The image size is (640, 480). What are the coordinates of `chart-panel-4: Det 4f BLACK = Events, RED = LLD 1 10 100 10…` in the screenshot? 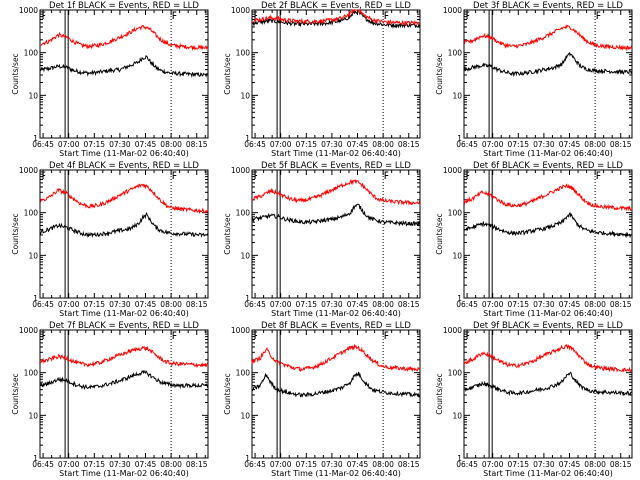 It's located at (110, 239).